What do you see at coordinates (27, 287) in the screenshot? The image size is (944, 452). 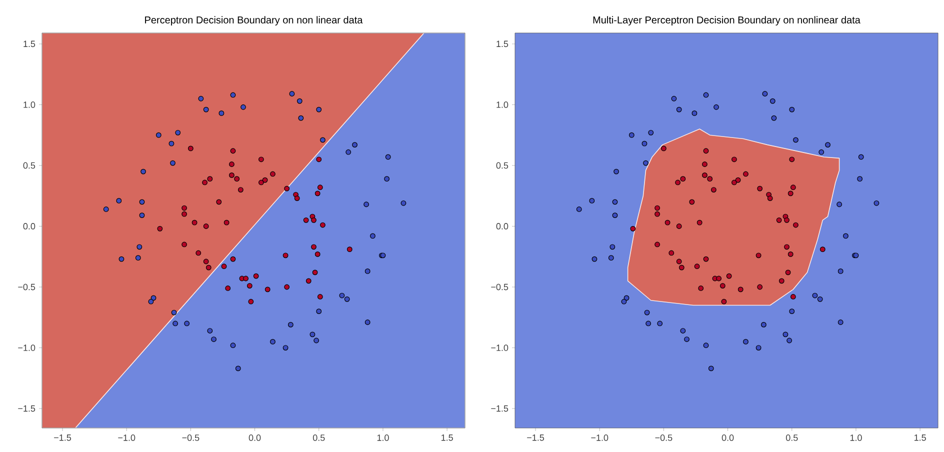 I see `y-tick-label: −0.5` at bounding box center [27, 287].